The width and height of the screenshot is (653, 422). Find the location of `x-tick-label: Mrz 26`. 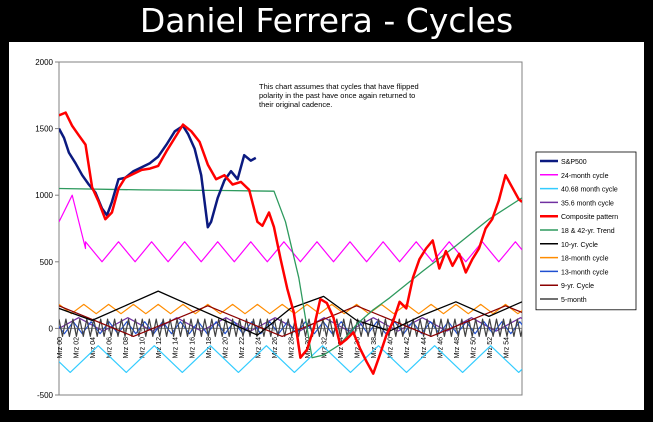

x-tick-label: Mrz 26 is located at coordinates (275, 348).